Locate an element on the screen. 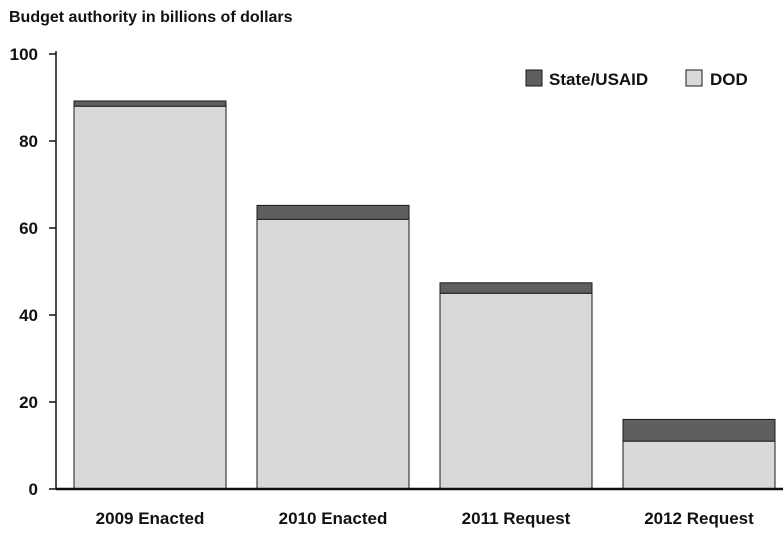  y-tick-label-0: 0 is located at coordinates (33, 489).